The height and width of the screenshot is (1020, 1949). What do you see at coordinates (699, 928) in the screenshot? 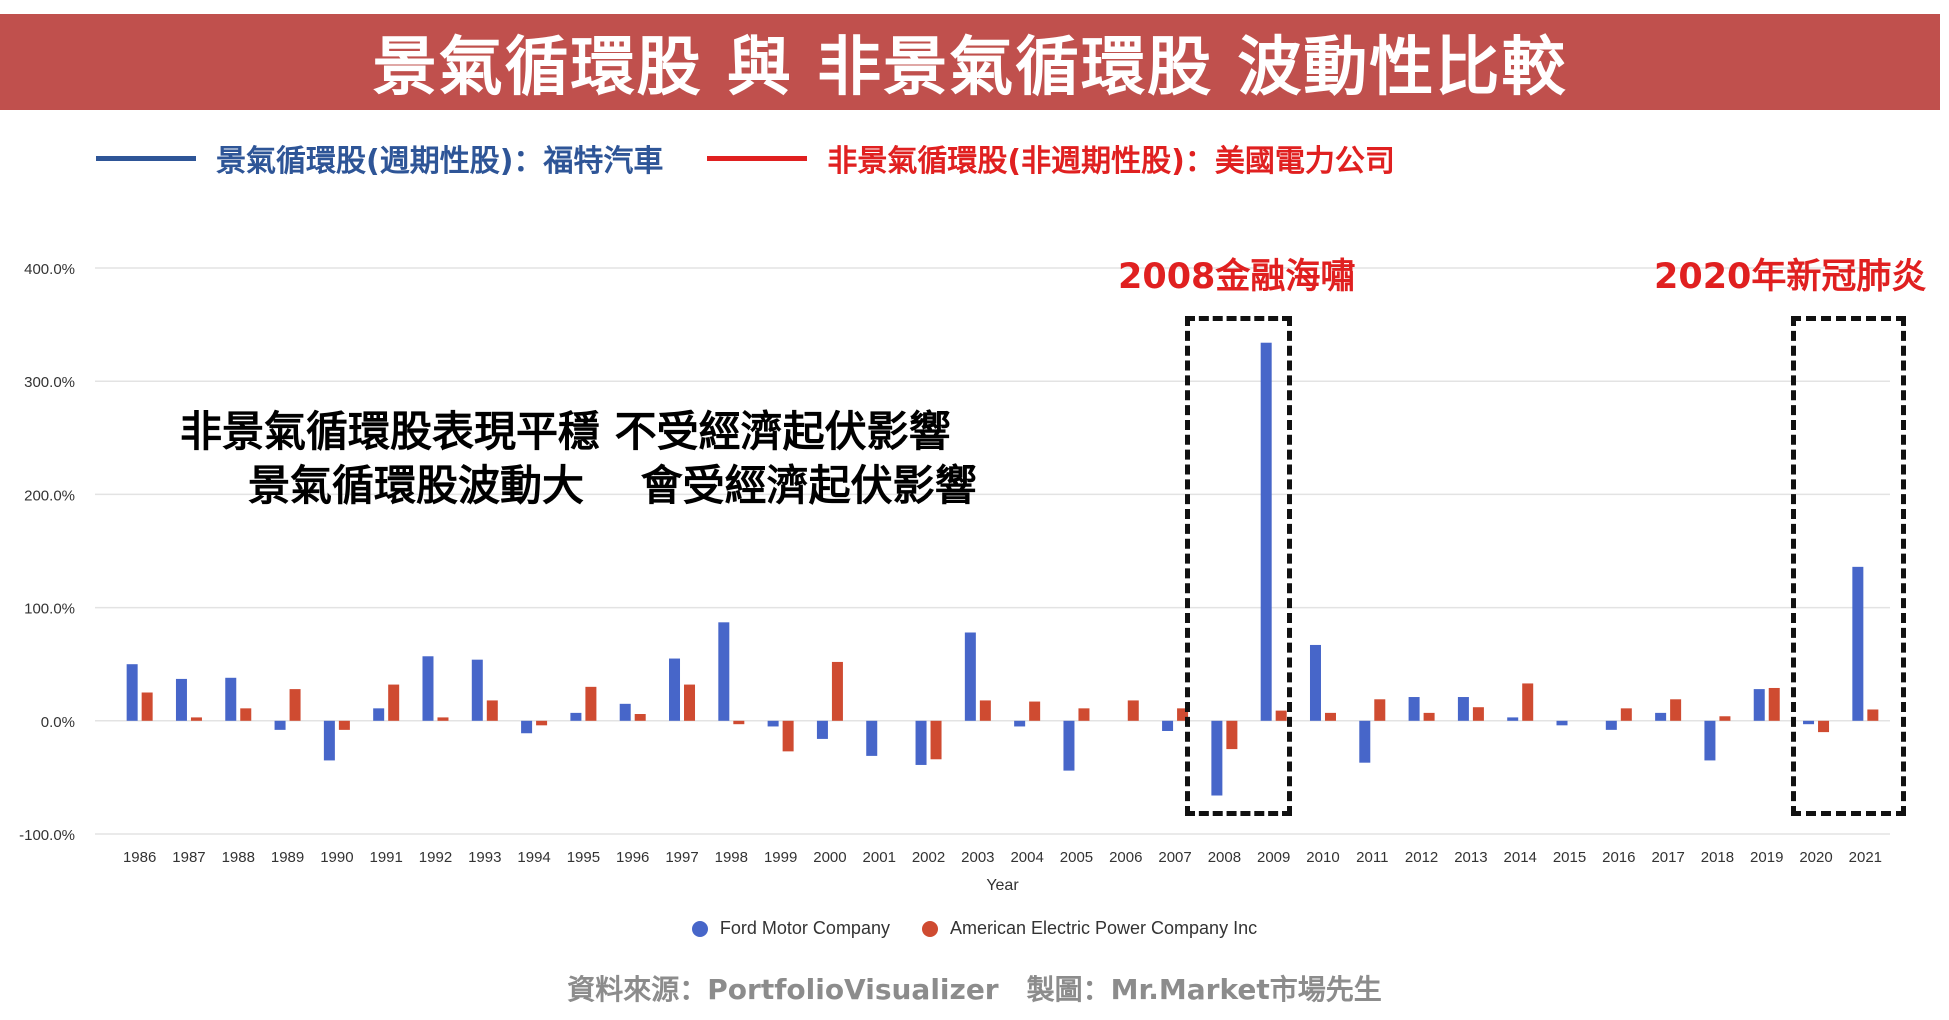
I see `legend-dot-blue-icon` at bounding box center [699, 928].